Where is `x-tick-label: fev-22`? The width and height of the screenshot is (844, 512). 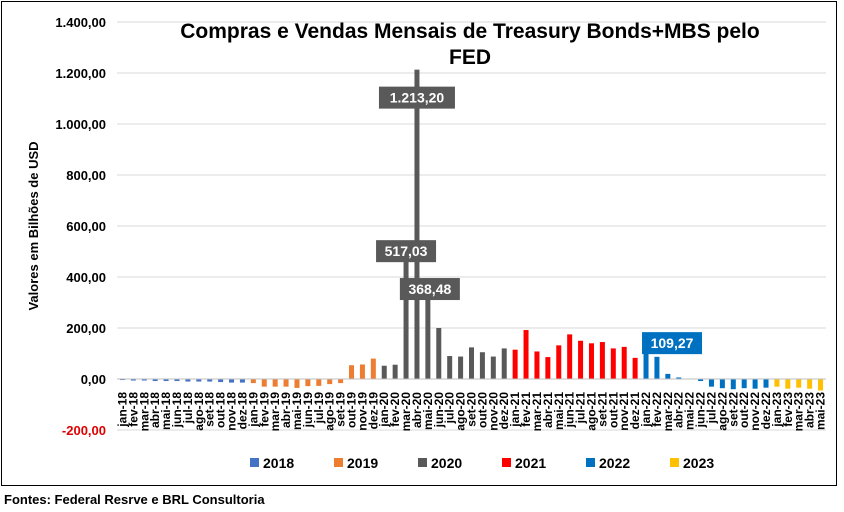
x-tick-label: fev-22 is located at coordinates (657, 409).